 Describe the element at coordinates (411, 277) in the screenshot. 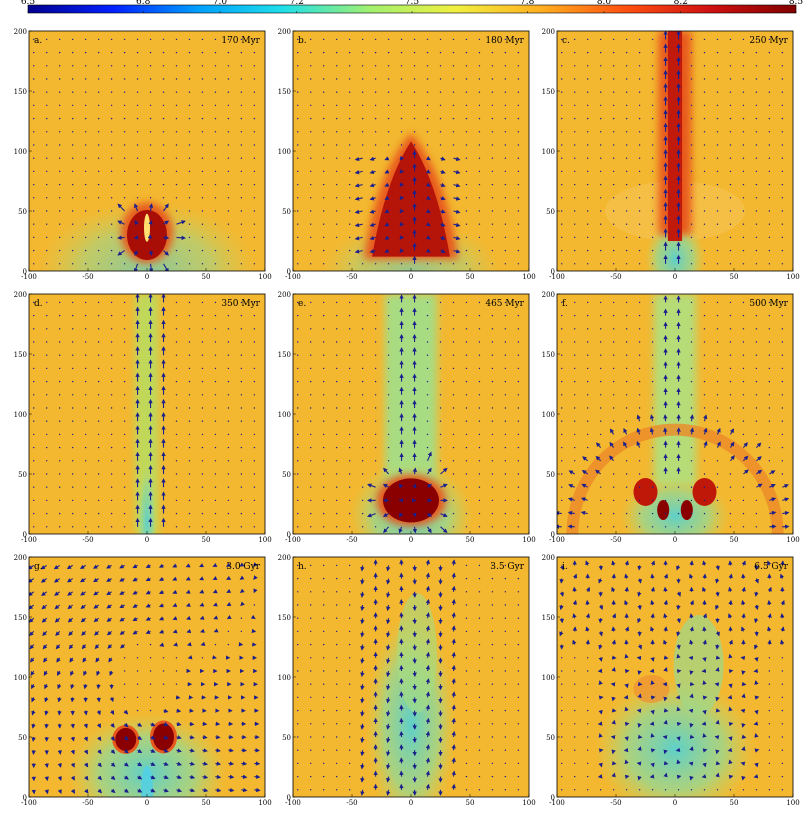

I see `x-tick-label: 0` at that location.